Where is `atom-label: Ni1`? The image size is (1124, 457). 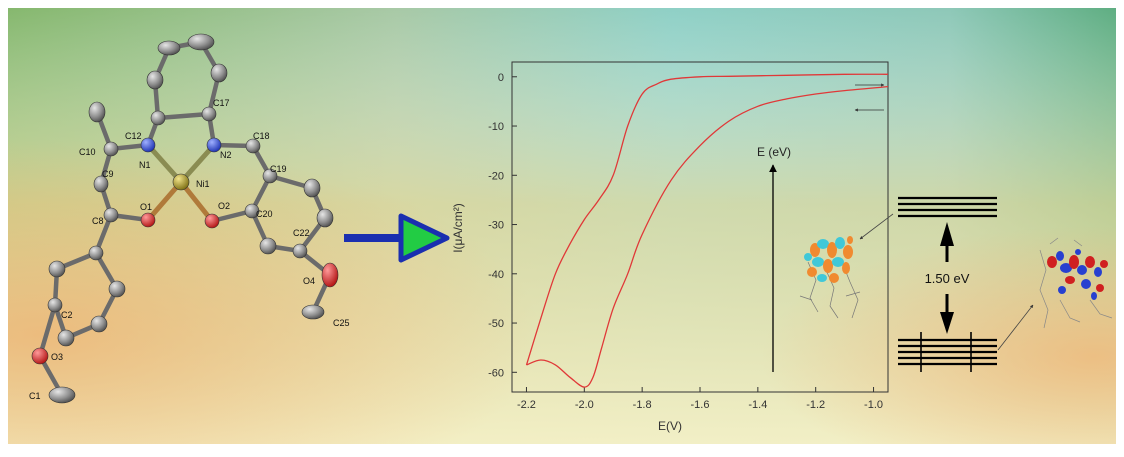 atom-label: Ni1 is located at coordinates (203, 184).